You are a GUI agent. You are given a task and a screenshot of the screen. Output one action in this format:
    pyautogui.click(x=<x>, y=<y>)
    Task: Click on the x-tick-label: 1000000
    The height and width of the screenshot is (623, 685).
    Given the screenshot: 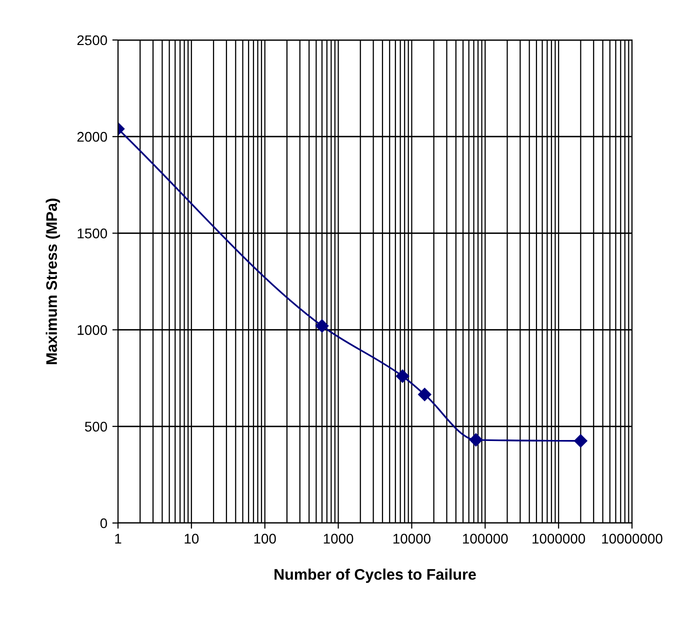 What is the action you would take?
    pyautogui.click(x=559, y=539)
    